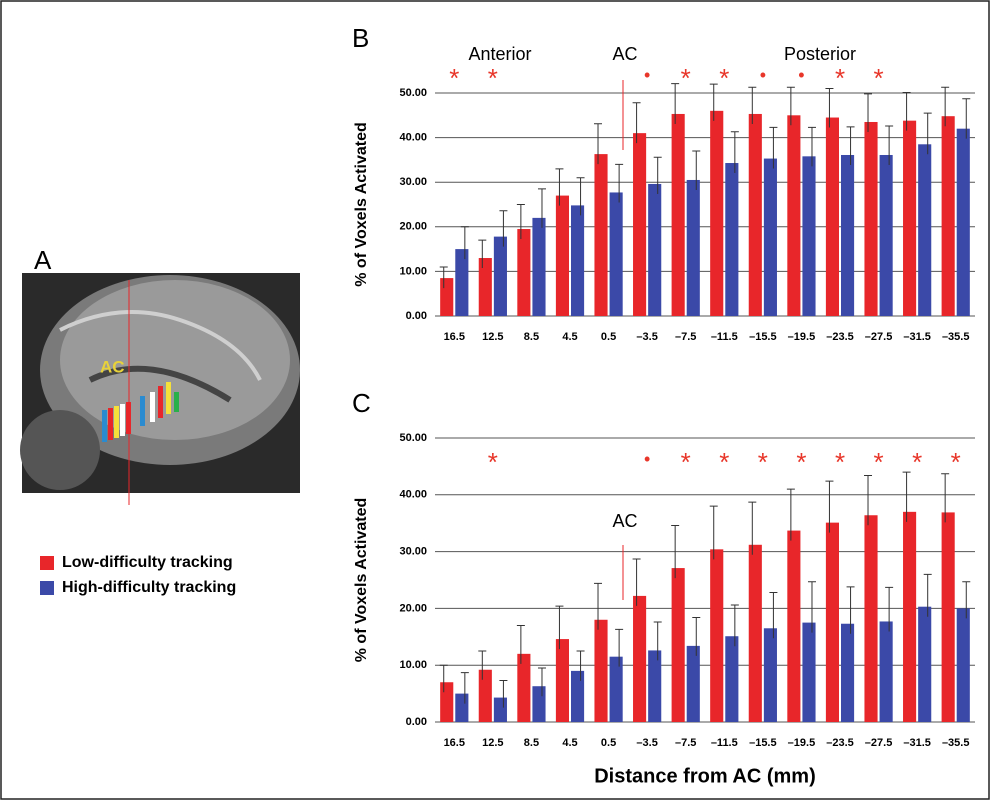 This screenshot has height=805, width=990. Describe the element at coordinates (499, 54) in the screenshot. I see `region-label: Anterior` at that location.